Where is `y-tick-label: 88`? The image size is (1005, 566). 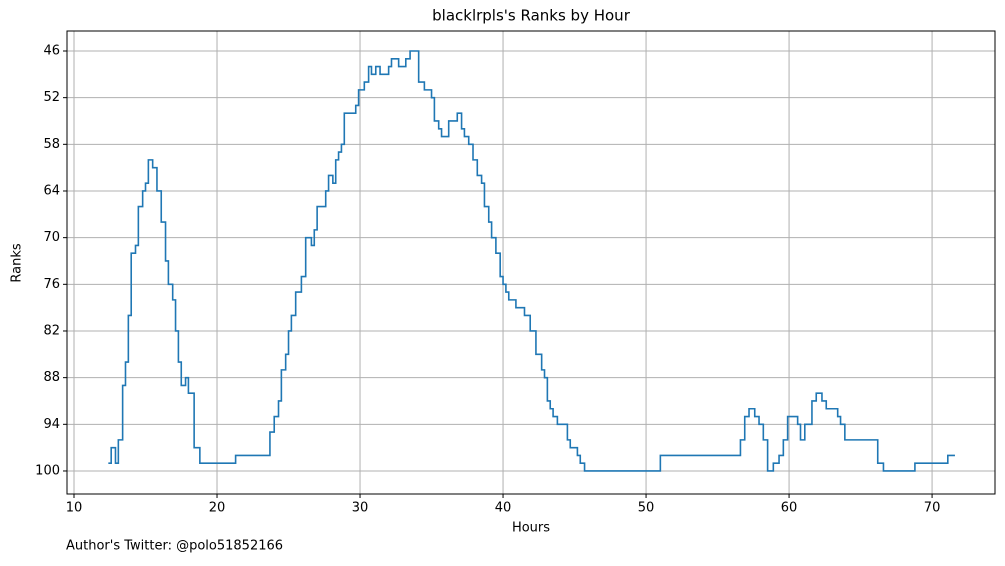
y-tick-label: 88 is located at coordinates (51, 377).